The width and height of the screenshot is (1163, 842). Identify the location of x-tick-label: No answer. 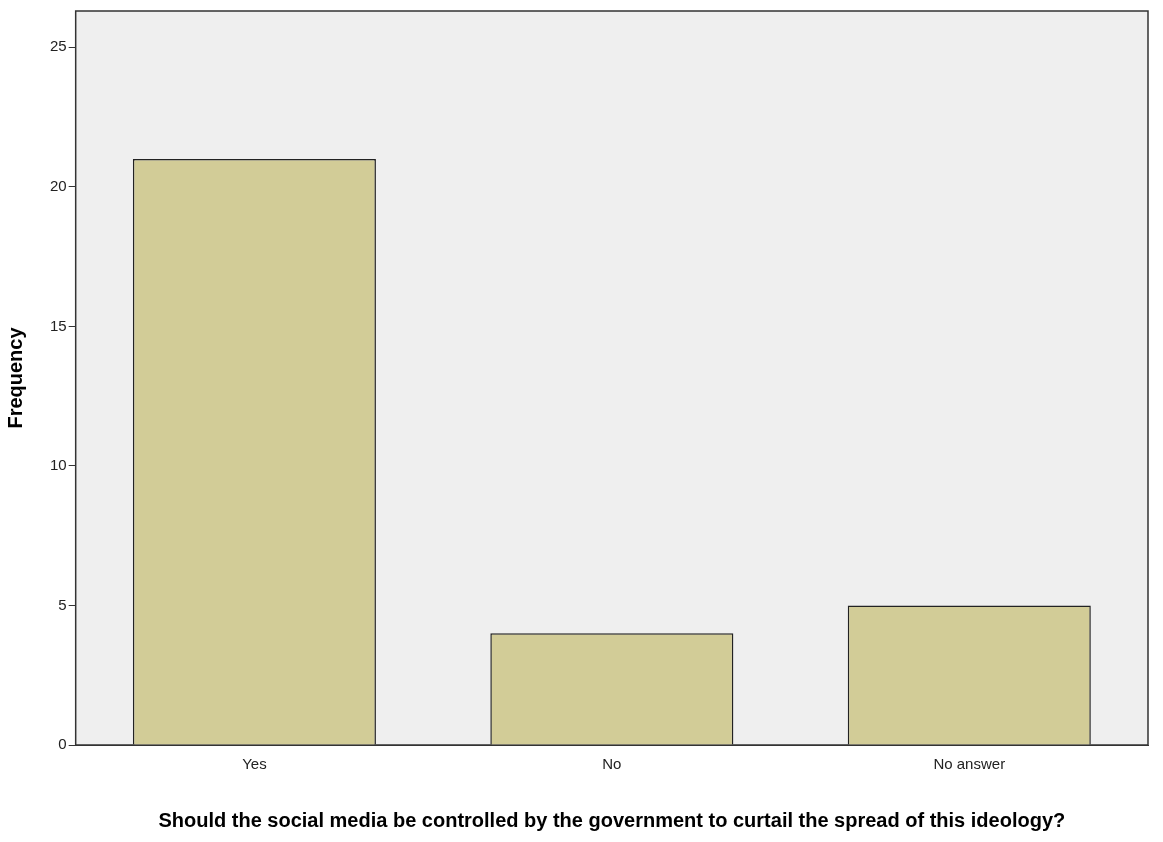
(969, 764).